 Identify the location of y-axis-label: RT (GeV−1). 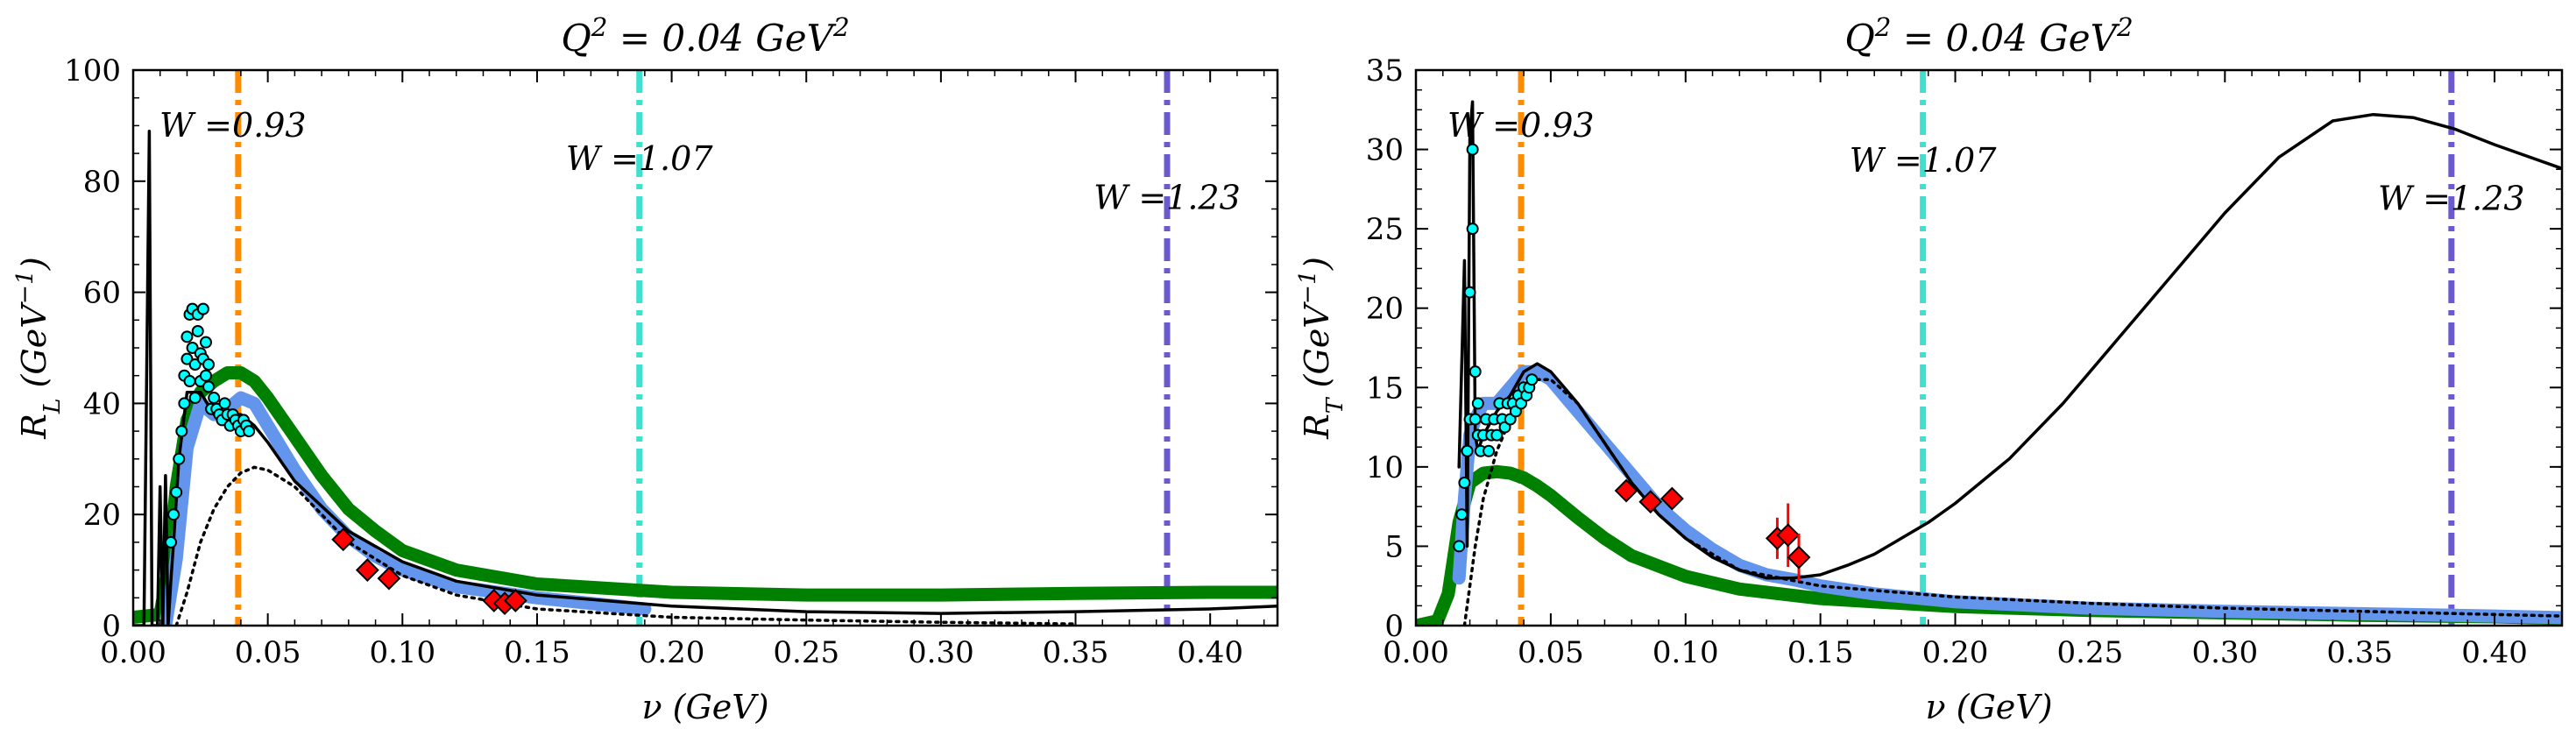
(1321, 348).